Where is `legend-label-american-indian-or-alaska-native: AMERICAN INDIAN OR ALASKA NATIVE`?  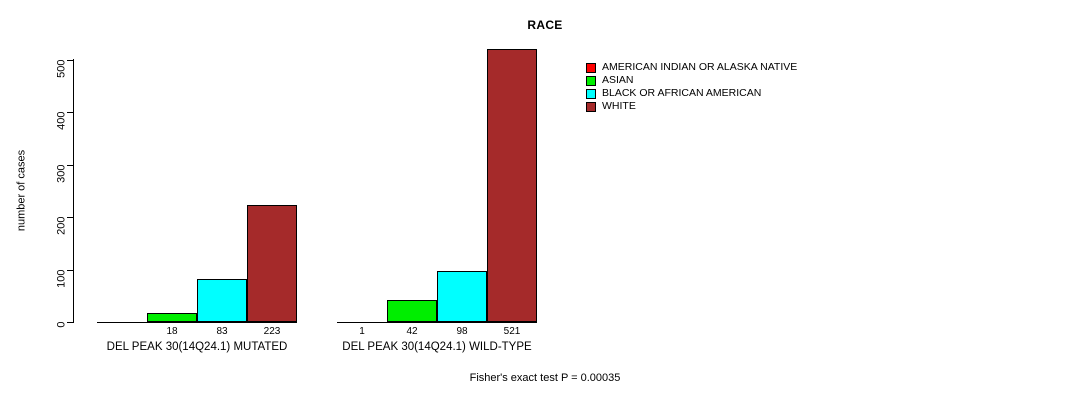
legend-label-american-indian-or-alaska-native: AMERICAN INDIAN OR ALASKA NATIVE is located at coordinates (700, 67).